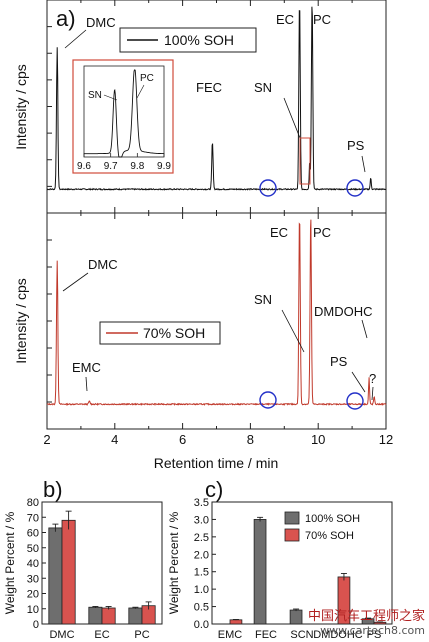 This screenshot has width=429, height=642. What do you see at coordinates (66, 18) in the screenshot?
I see `panel-label-a: a)` at bounding box center [66, 18].